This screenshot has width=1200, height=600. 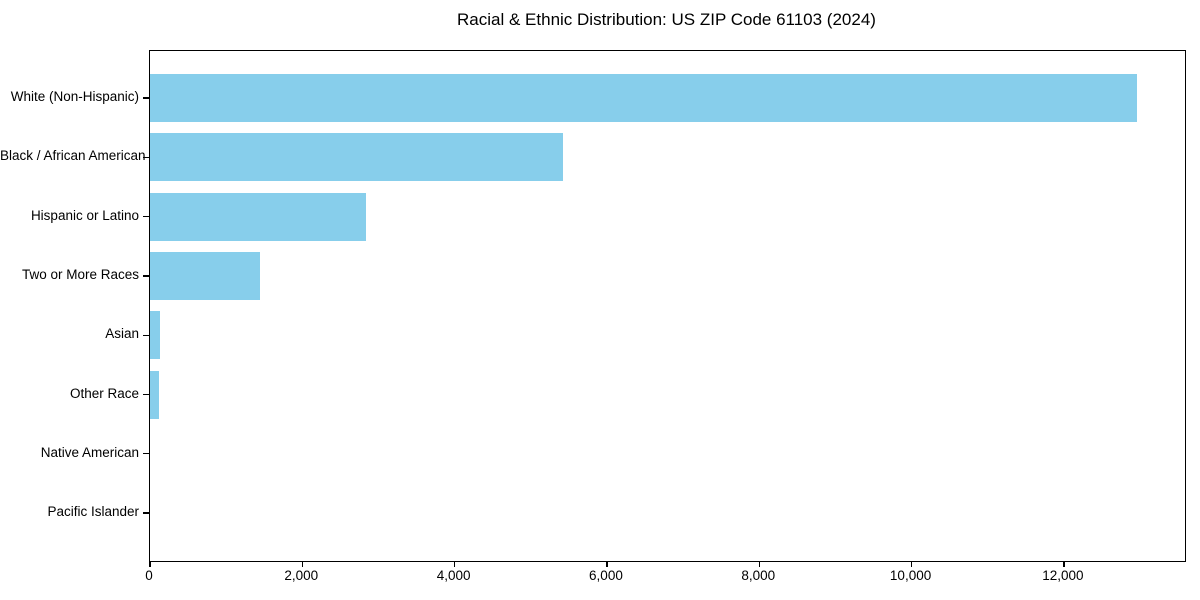 What do you see at coordinates (84, 215) in the screenshot?
I see `y-axis-label-hispanic-or-latino: Hispanic or Latino` at bounding box center [84, 215].